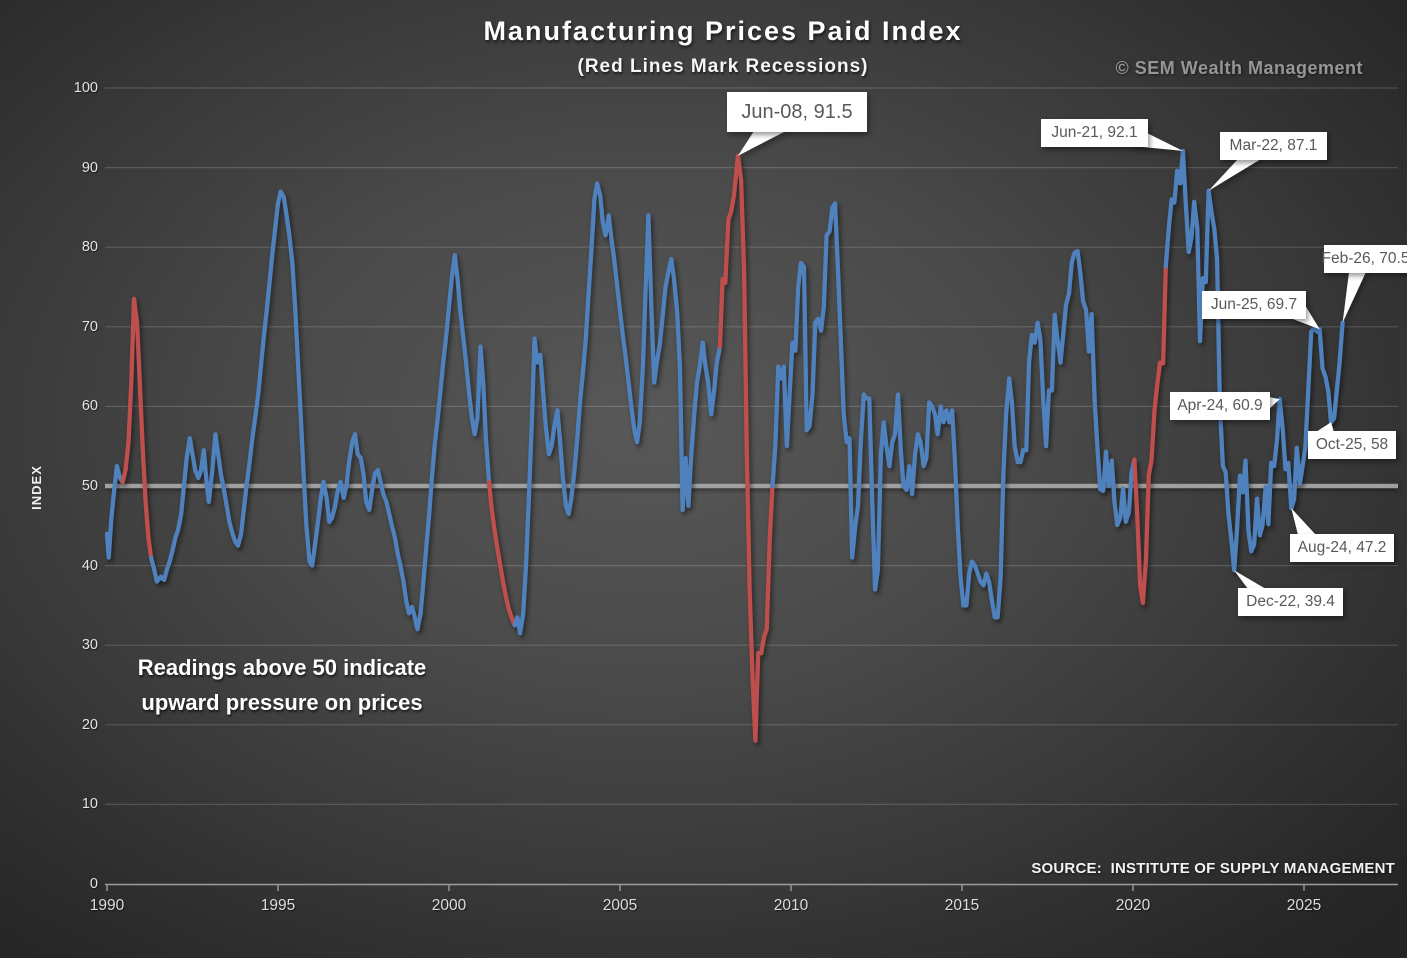 The width and height of the screenshot is (1407, 958). Describe the element at coordinates (282, 667) in the screenshot. I see `annotation-note-line1: Readings above 50 indicate` at that location.